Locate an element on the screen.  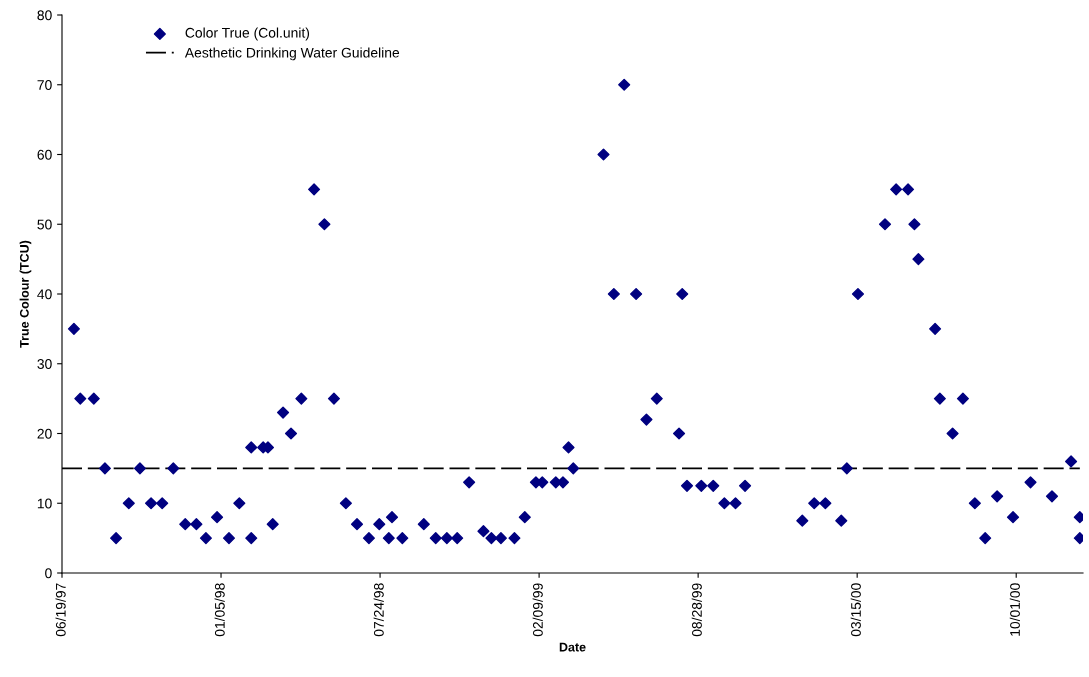
x-tick-label: 10/01/00 is located at coordinates (1014, 609).